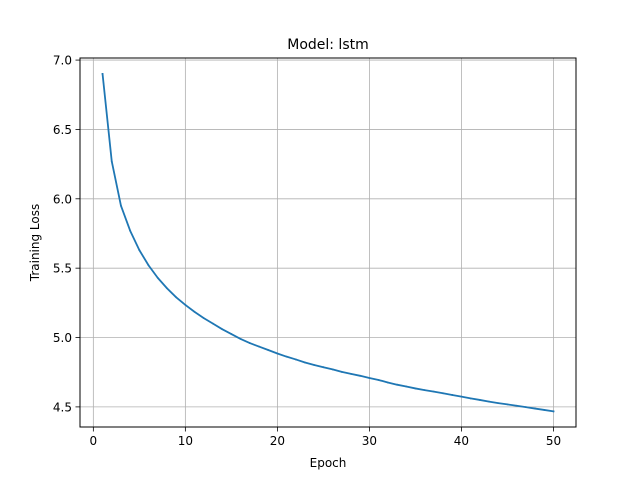  Describe the element at coordinates (62, 61) in the screenshot. I see `y-tick-label: 7.0` at that location.